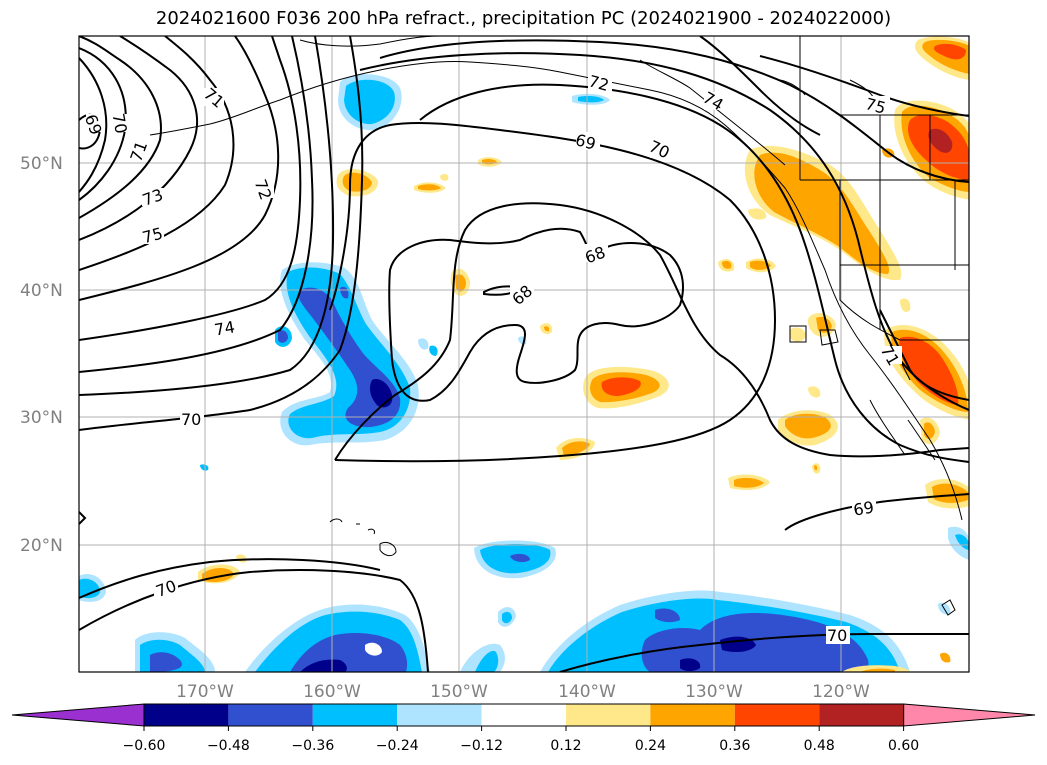 This screenshot has width=1047, height=765. I want to click on lat-label: 40°N, so click(41, 291).